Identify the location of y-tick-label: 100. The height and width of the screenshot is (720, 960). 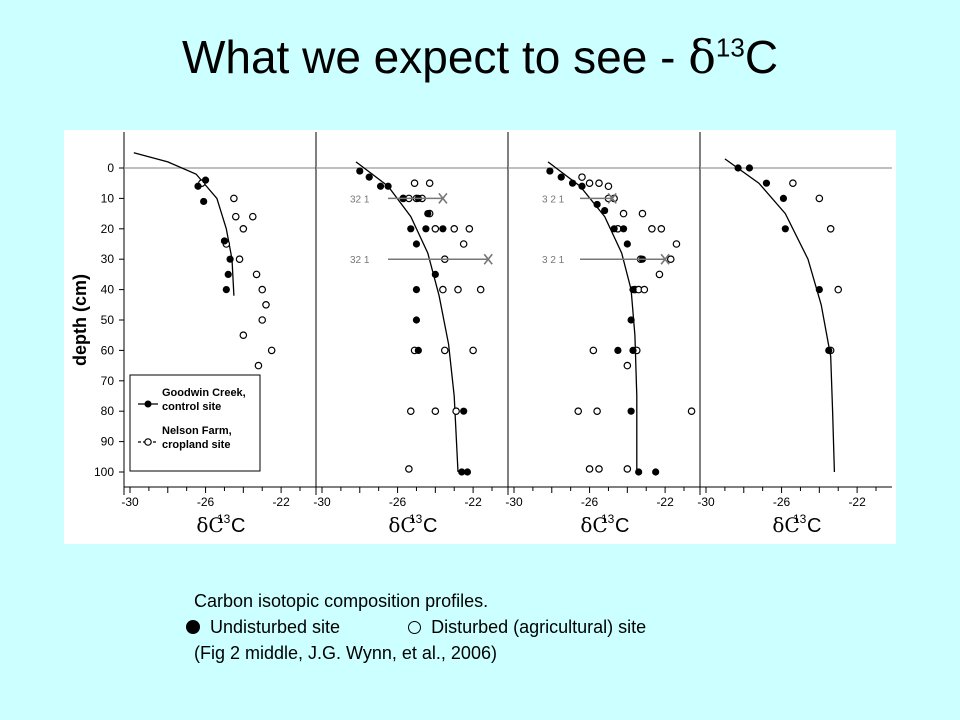
(104, 472).